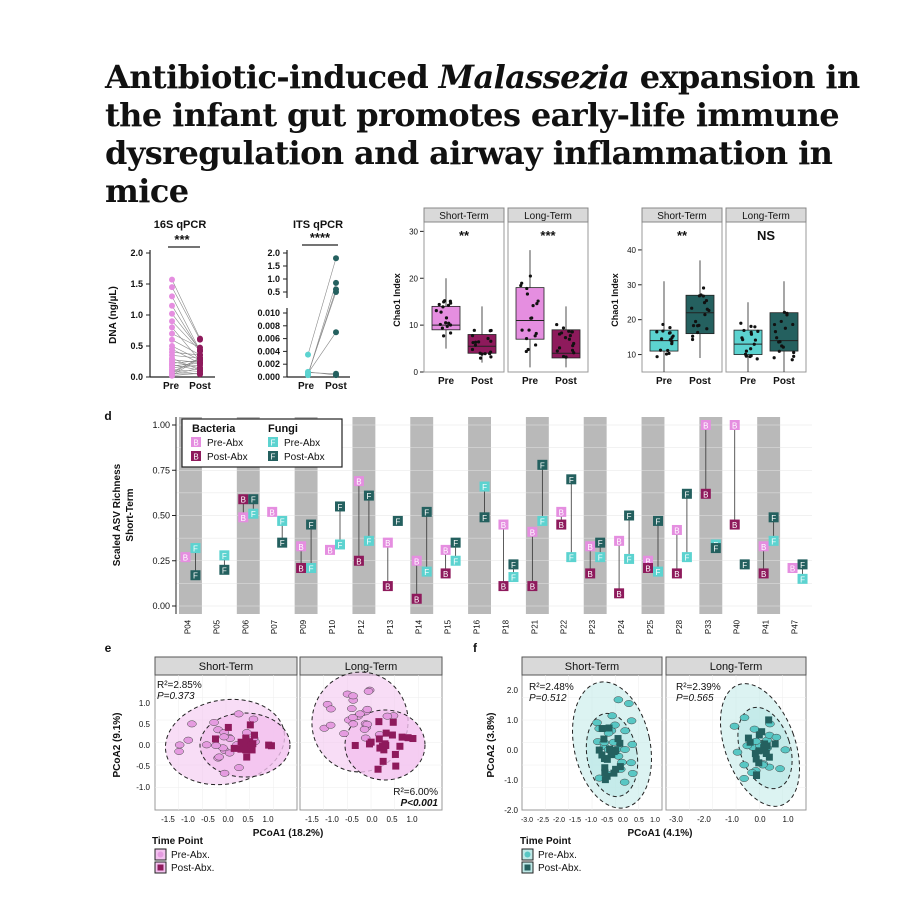  I want to click on y-tick-label: 1.5, so click(136, 284).